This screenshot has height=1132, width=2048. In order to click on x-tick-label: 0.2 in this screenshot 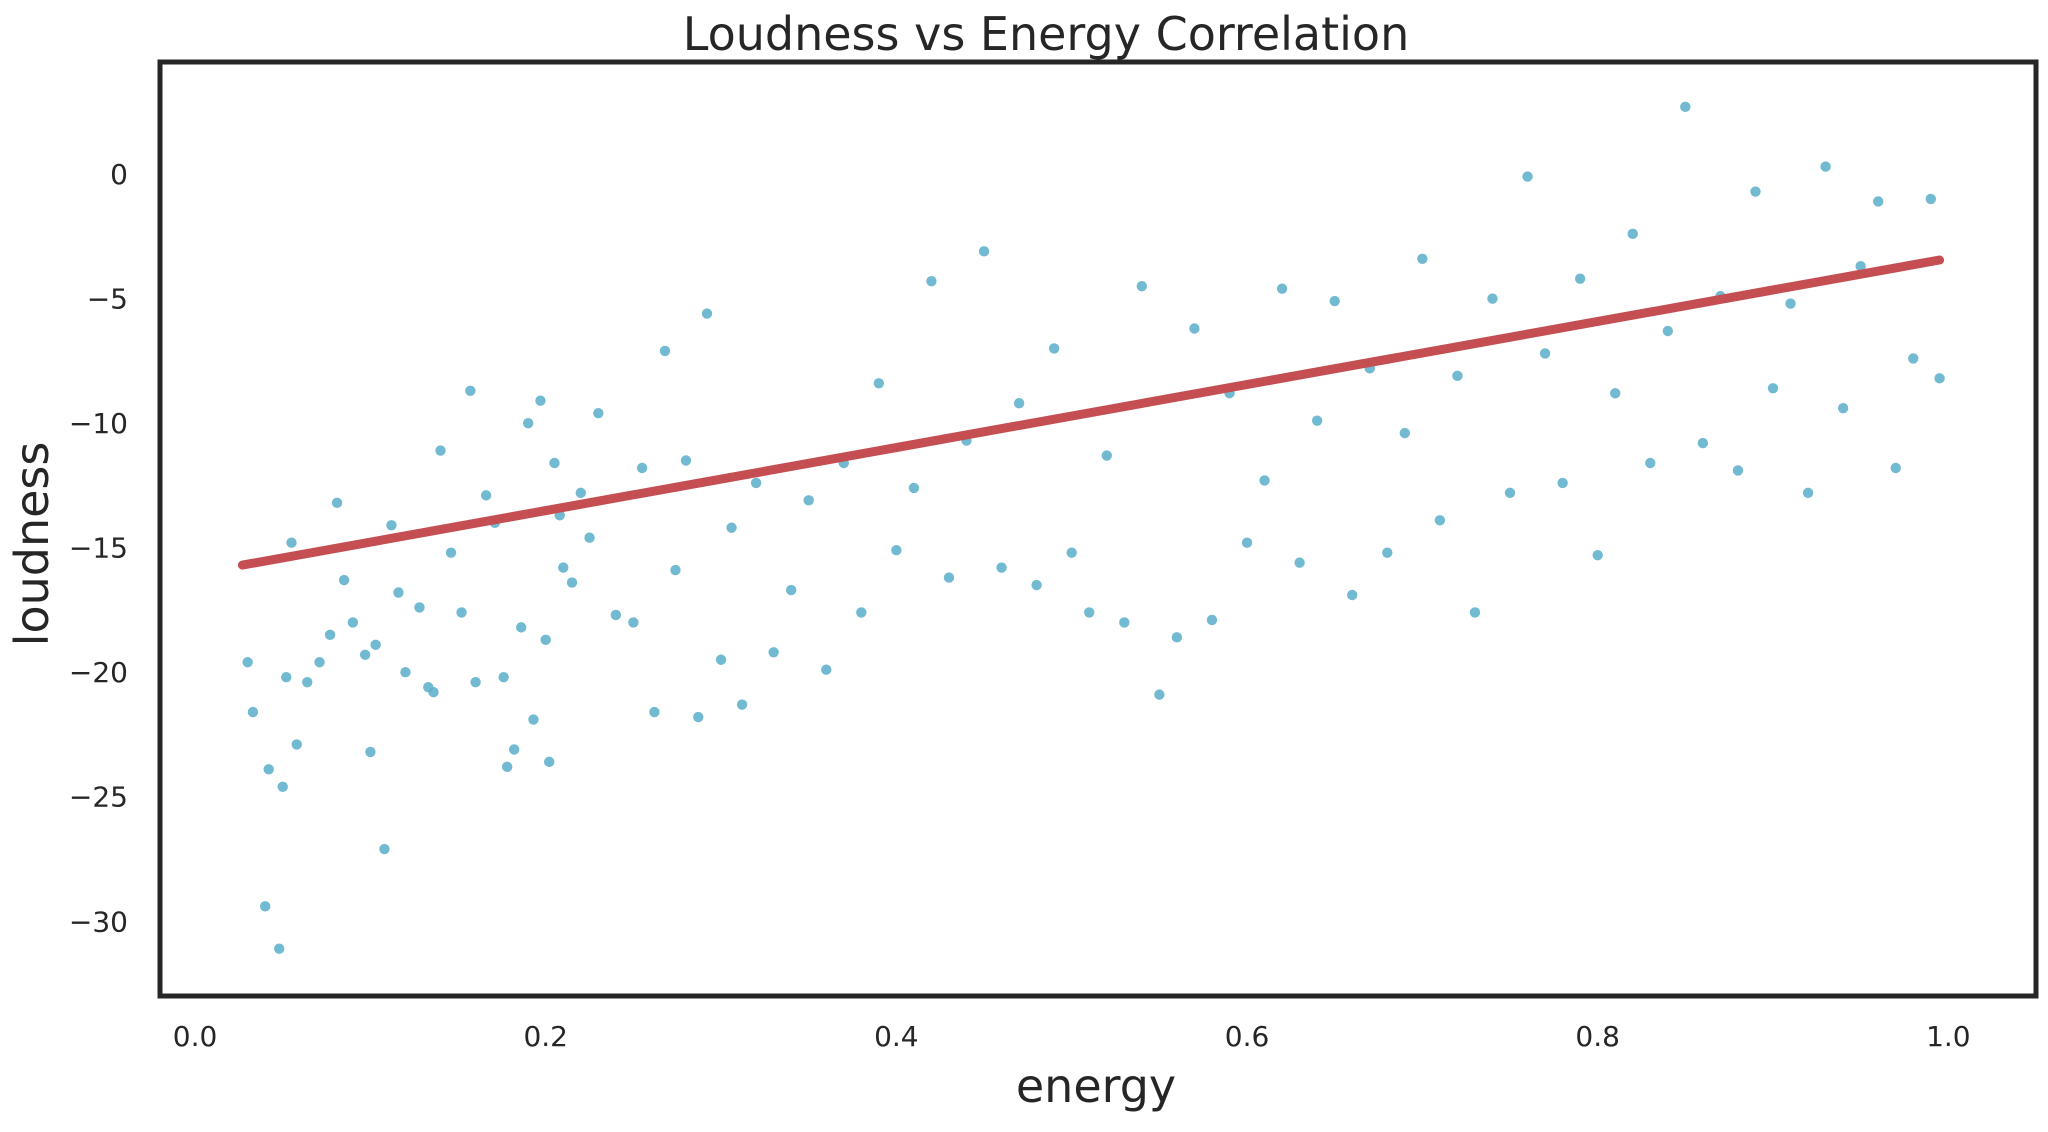, I will do `click(545, 1036)`.